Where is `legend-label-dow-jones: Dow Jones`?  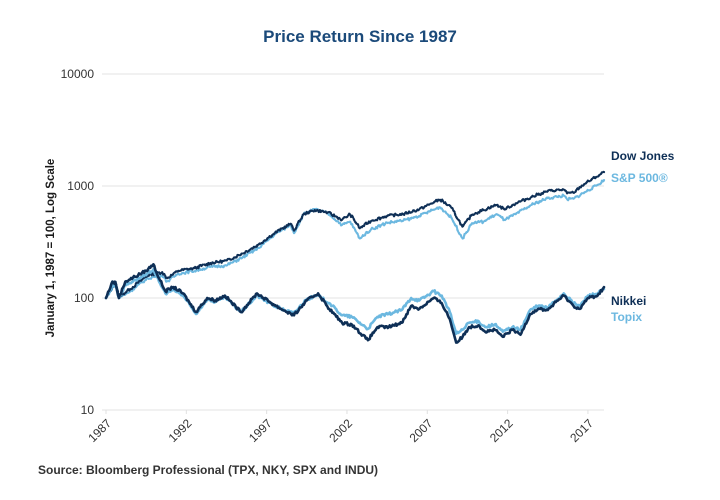 legend-label-dow-jones: Dow Jones is located at coordinates (643, 156).